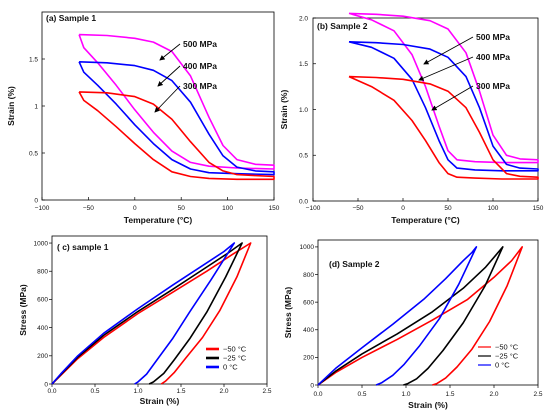 The width and height of the screenshot is (550, 418). What do you see at coordinates (83, 247) in the screenshot?
I see `panel-title: ( c) sample 1` at bounding box center [83, 247].